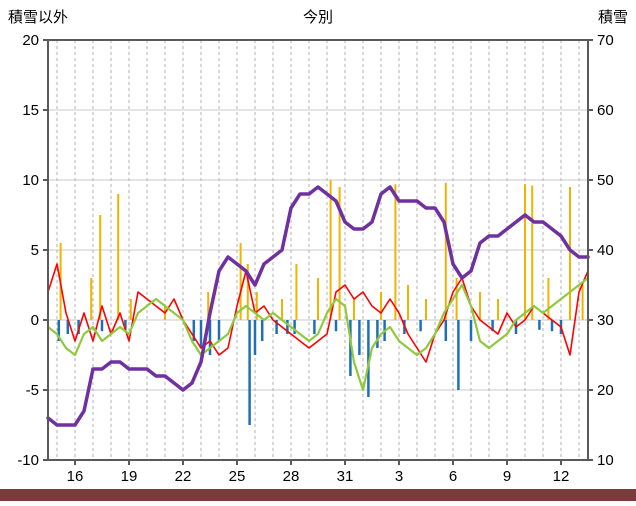  What do you see at coordinates (605, 250) in the screenshot?
I see `svg-text: 40` at bounding box center [605, 250].